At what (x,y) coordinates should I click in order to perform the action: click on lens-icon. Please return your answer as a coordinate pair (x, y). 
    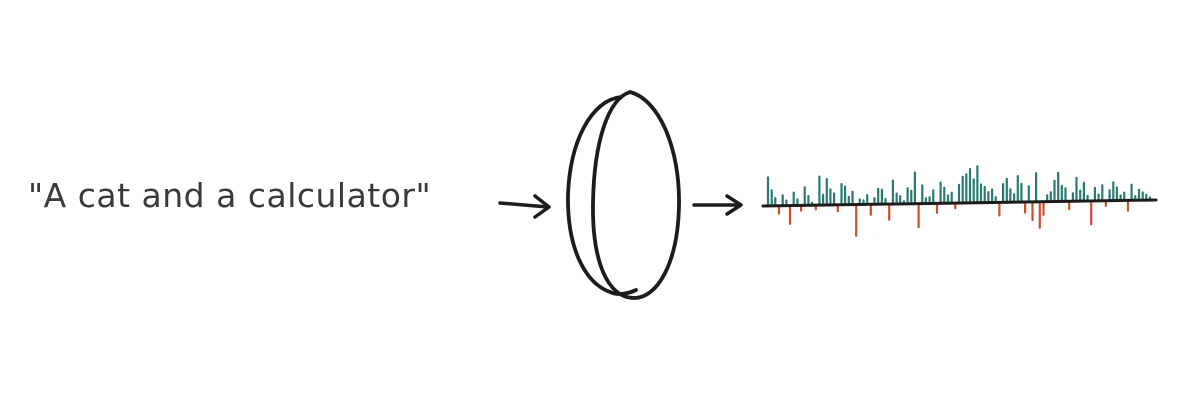
    Looking at the image, I should click on (623, 195).